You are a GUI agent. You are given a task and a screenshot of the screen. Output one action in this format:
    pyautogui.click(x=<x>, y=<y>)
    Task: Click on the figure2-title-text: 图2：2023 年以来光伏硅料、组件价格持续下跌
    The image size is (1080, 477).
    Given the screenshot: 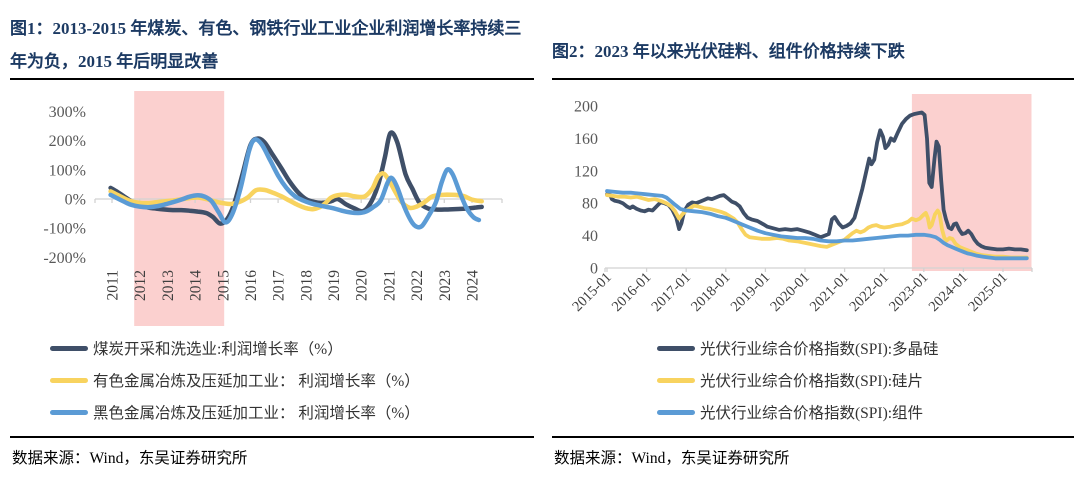 What is the action you would take?
    pyautogui.click(x=728, y=51)
    